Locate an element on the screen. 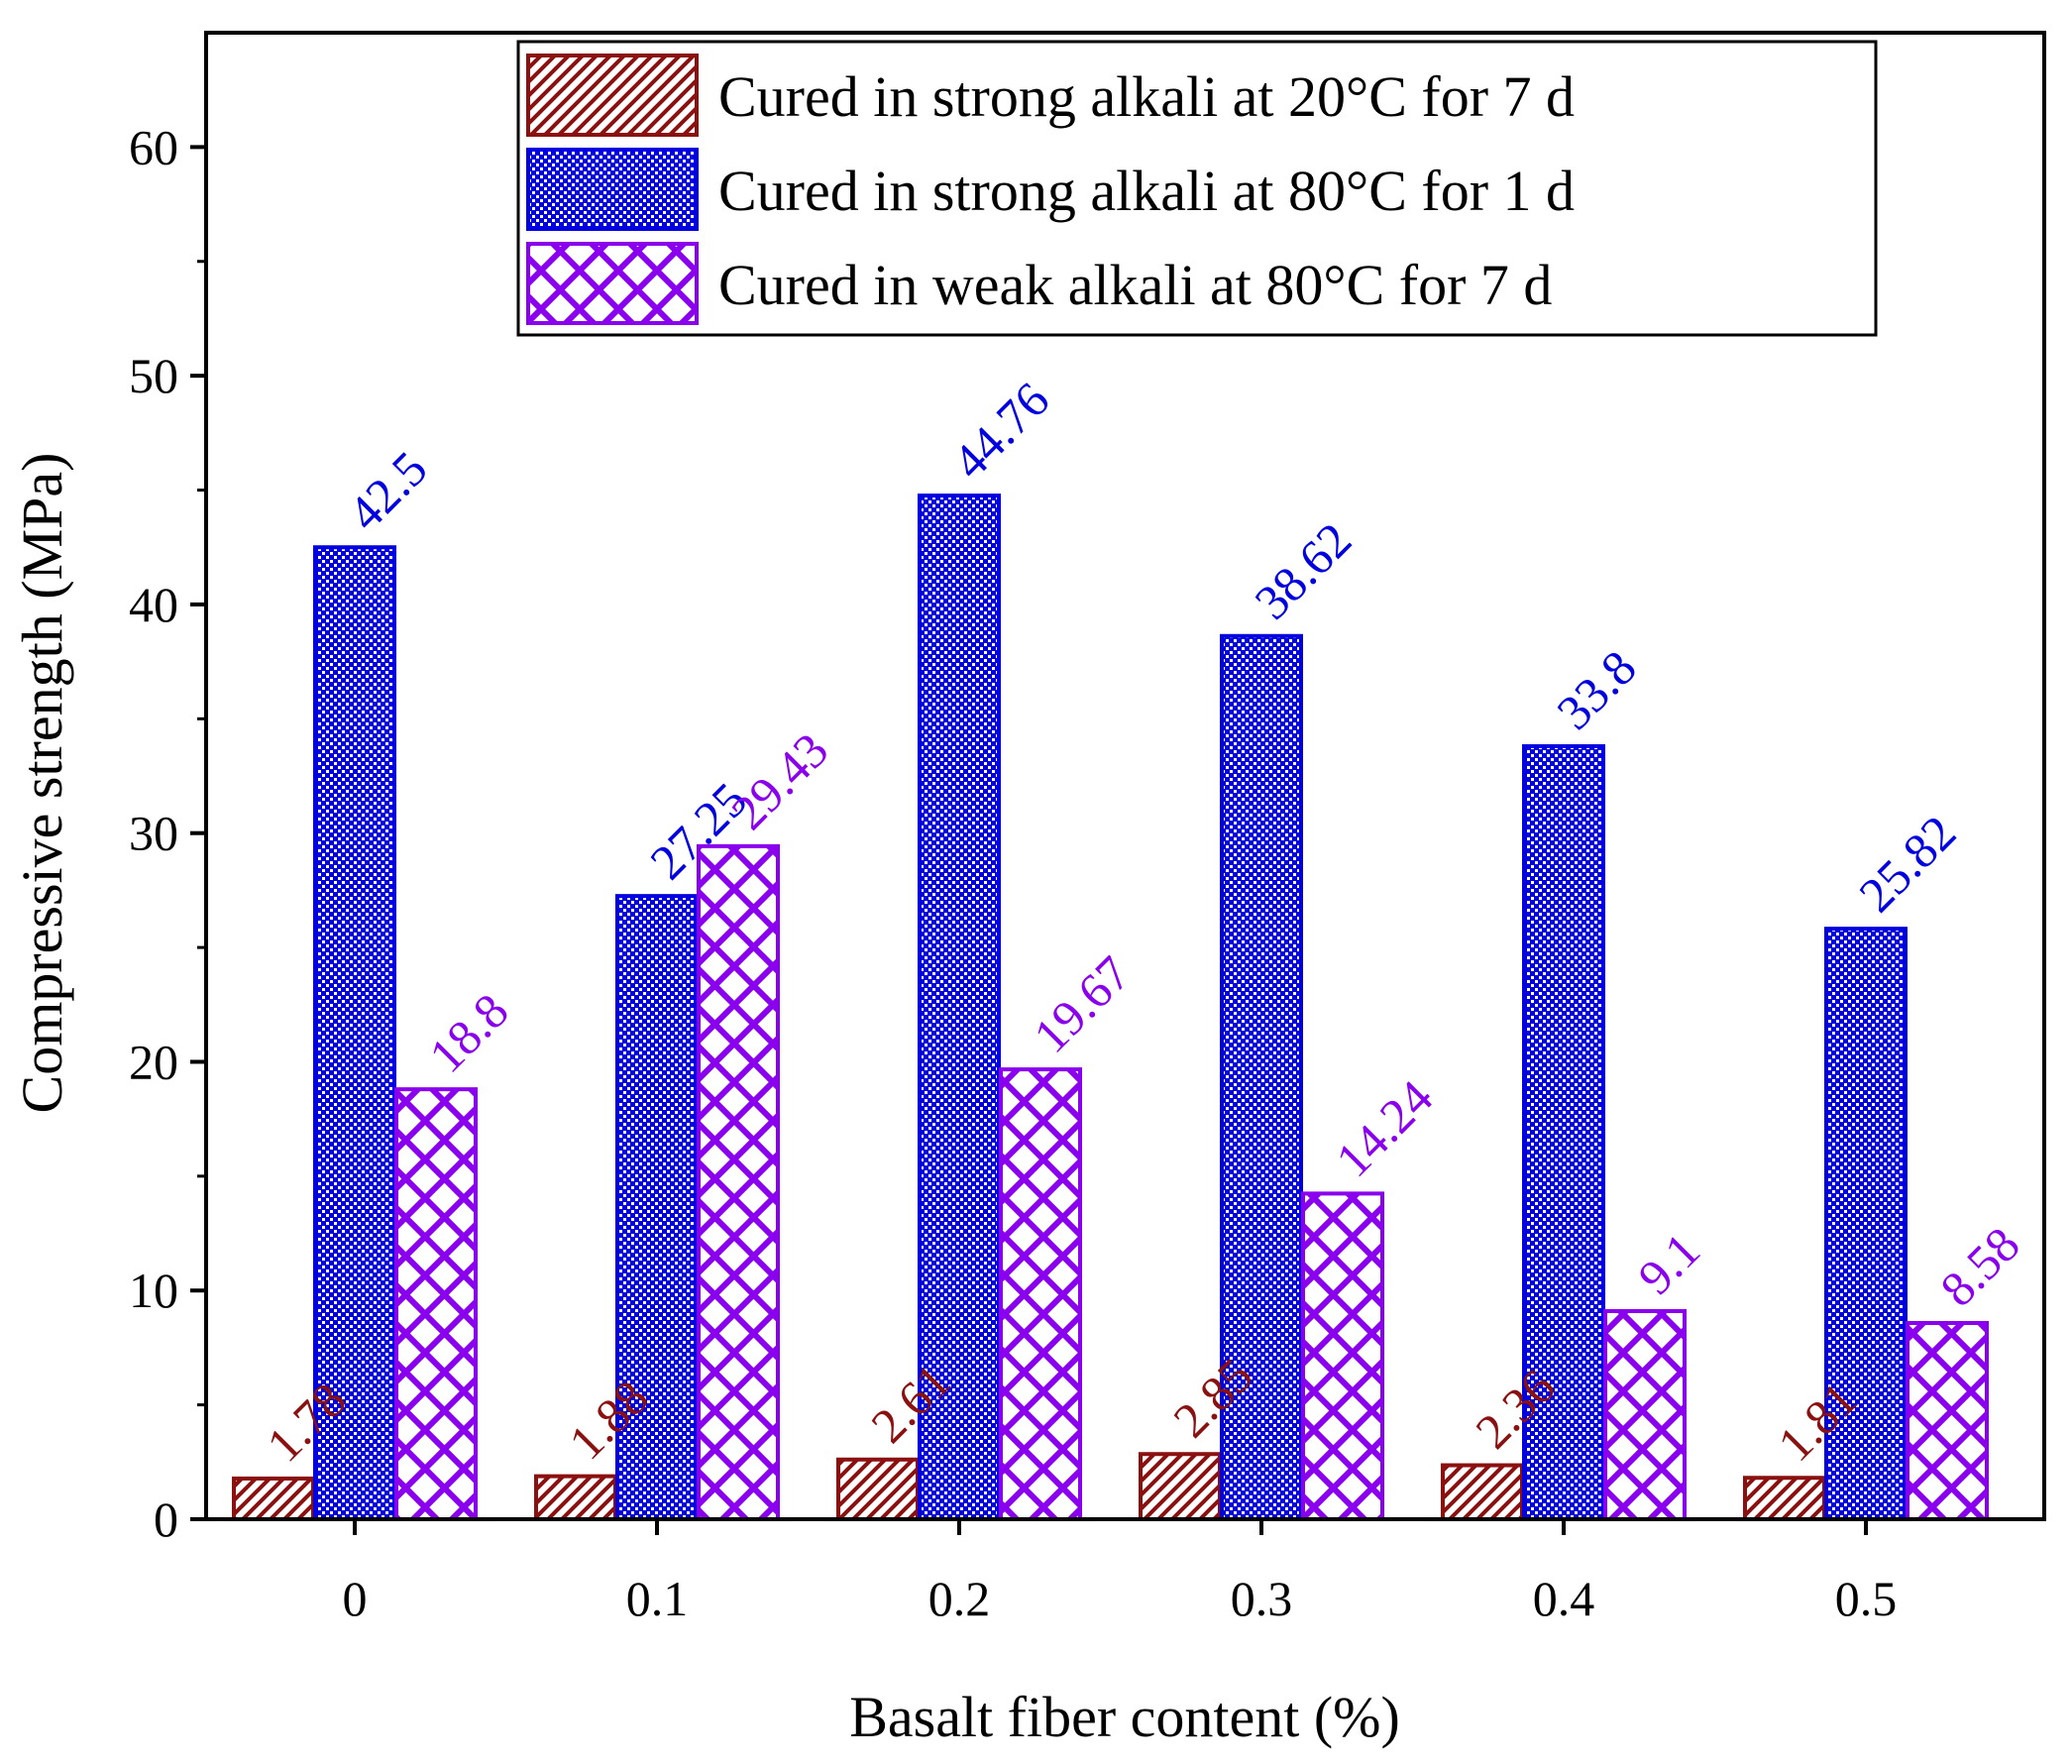 Image resolution: width=2072 pixels, height=1764 pixels. x-axis-title: Basalt fiber content (%) is located at coordinates (1124, 1717).